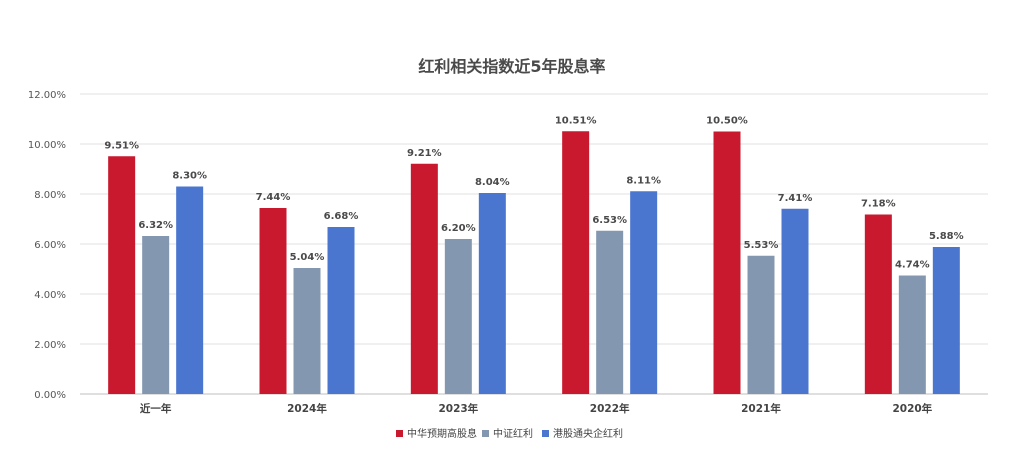 The image size is (1024, 472). Describe the element at coordinates (50, 395) in the screenshot. I see `y-tick-label: 0.00%` at that location.